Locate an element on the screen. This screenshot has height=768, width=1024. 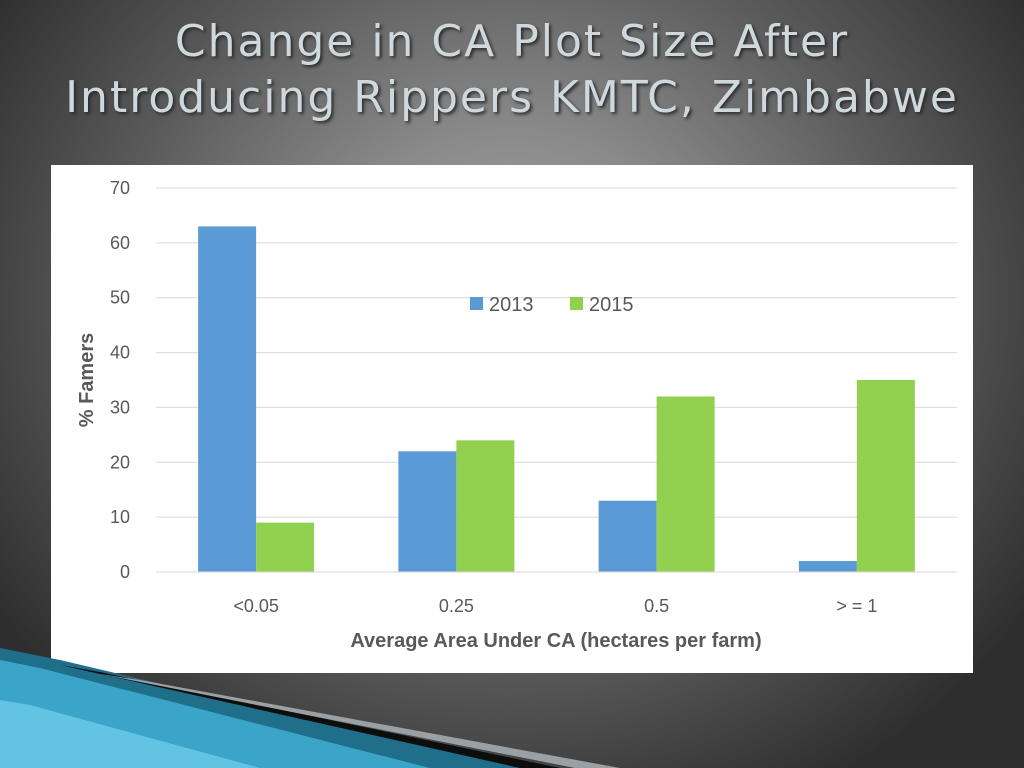
y-tick-label: 0 is located at coordinates (125, 572).